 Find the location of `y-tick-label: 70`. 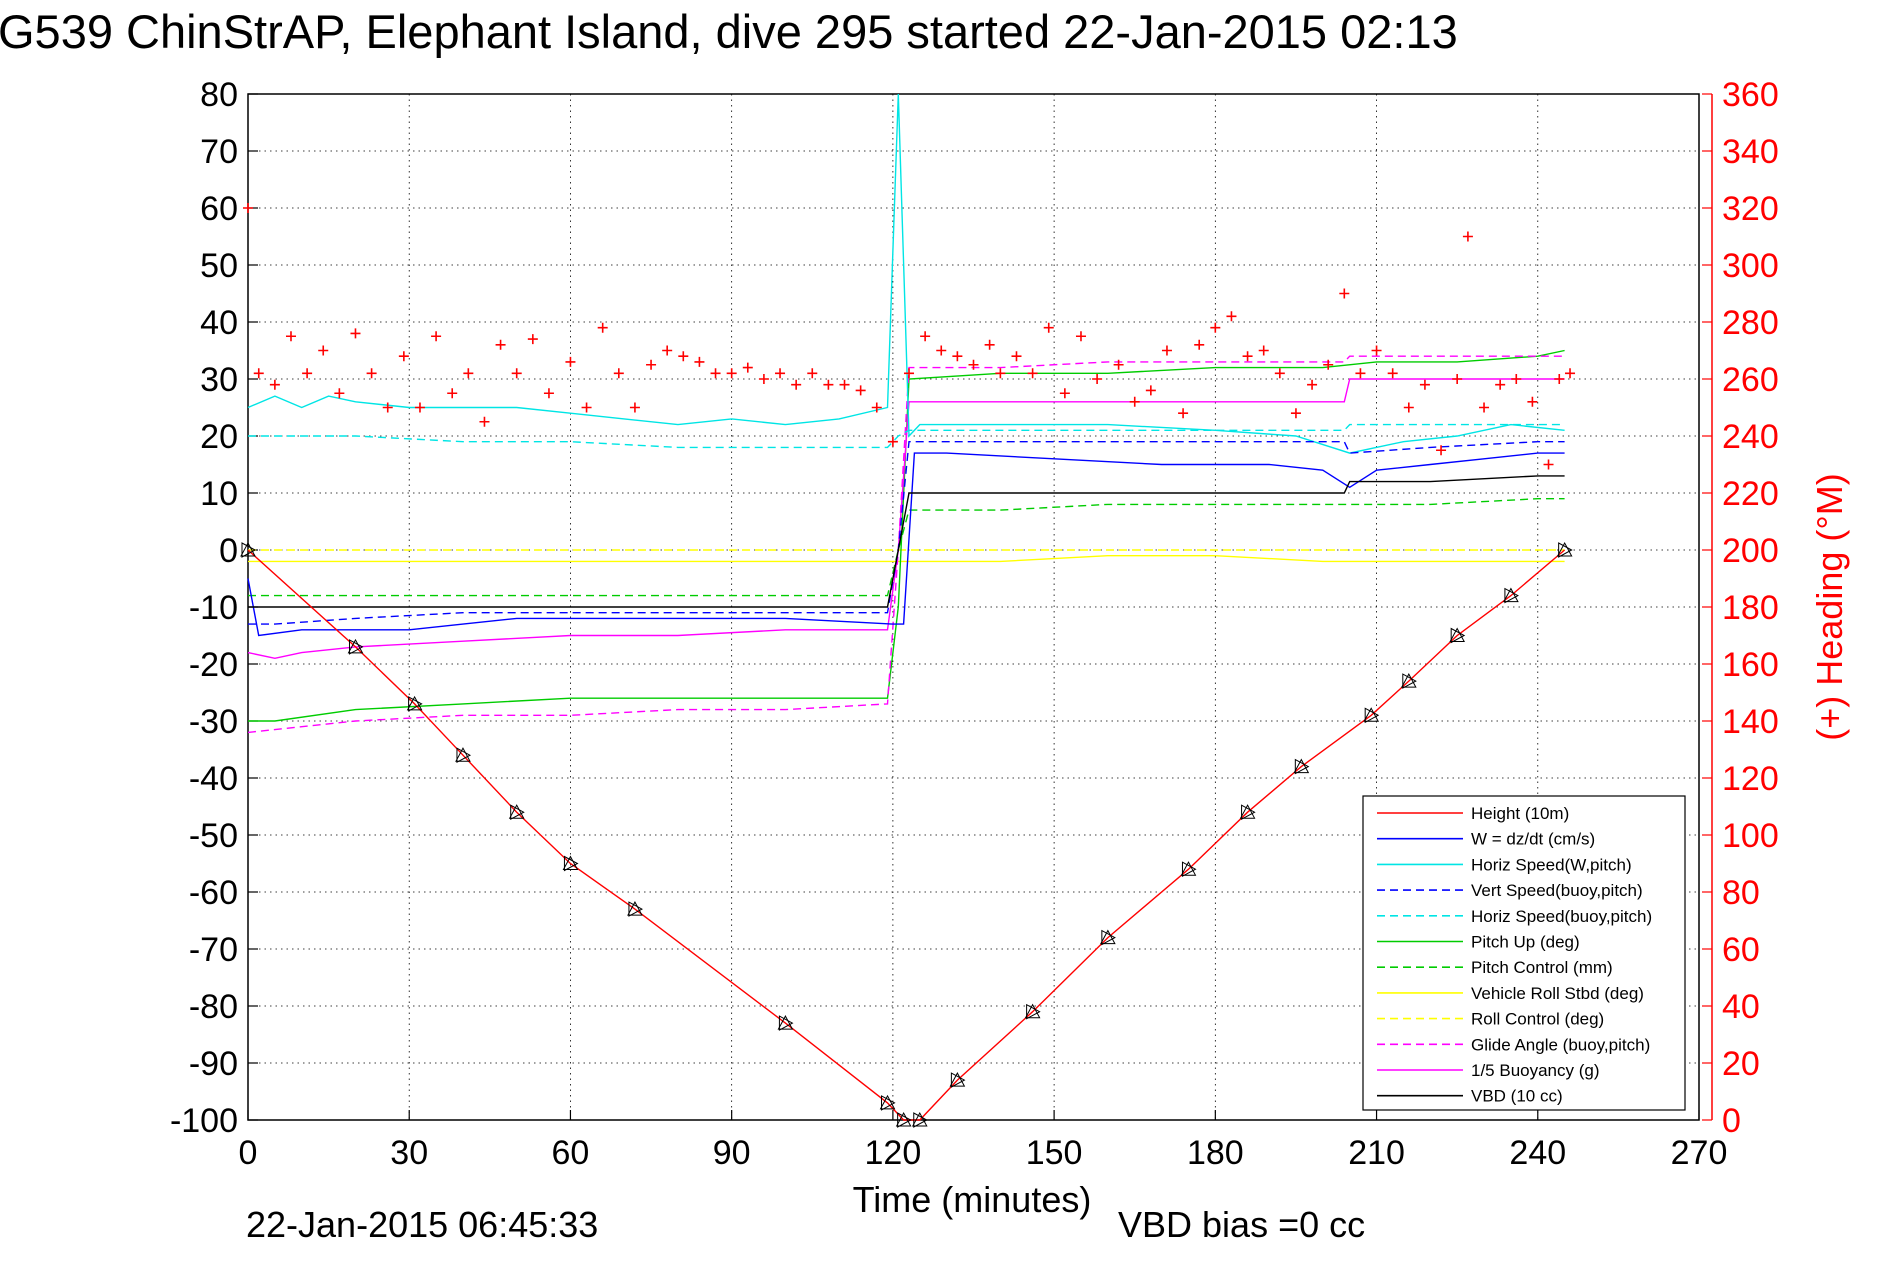

y-tick-label: 70 is located at coordinates (219, 152).